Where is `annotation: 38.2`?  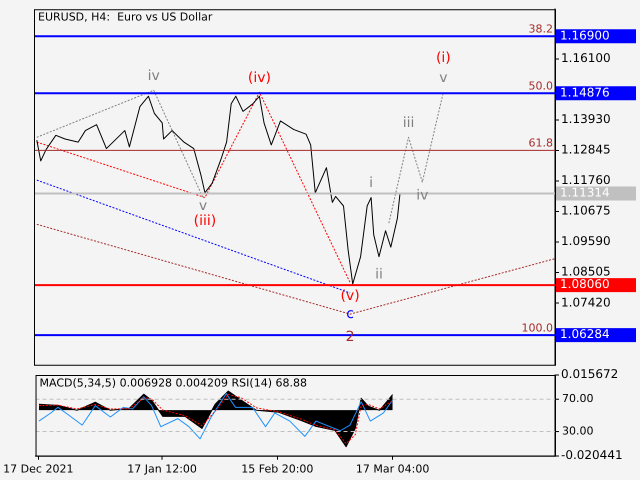
annotation: 38.2 is located at coordinates (540, 29).